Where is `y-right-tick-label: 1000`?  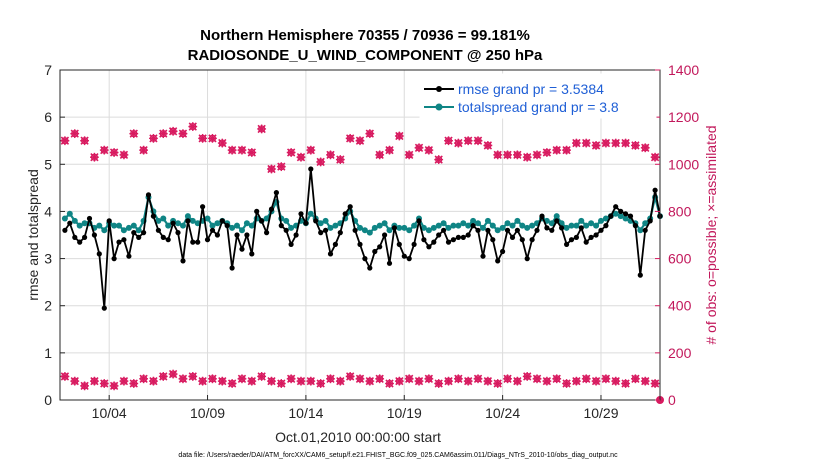 y-right-tick-label: 1000 is located at coordinates (683, 164).